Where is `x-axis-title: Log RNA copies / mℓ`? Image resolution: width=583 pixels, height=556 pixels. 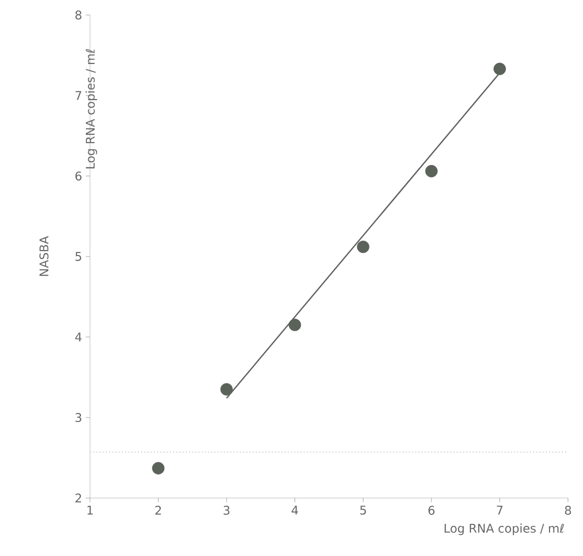
x-axis-title: Log RNA copies / mℓ is located at coordinates (504, 530).